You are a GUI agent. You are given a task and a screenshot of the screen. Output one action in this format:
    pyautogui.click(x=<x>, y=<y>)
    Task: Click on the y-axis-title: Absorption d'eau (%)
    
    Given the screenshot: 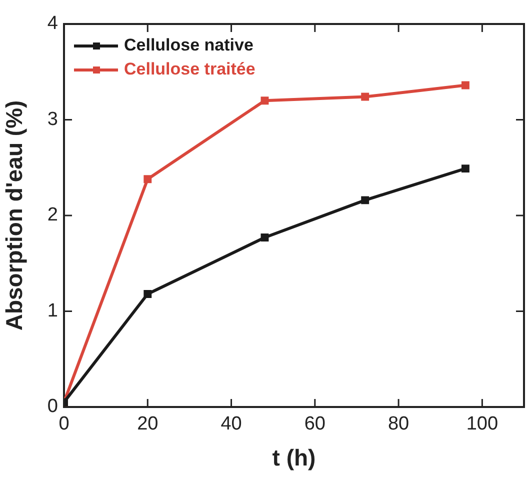 What is the action you would take?
    pyautogui.click(x=14, y=215)
    